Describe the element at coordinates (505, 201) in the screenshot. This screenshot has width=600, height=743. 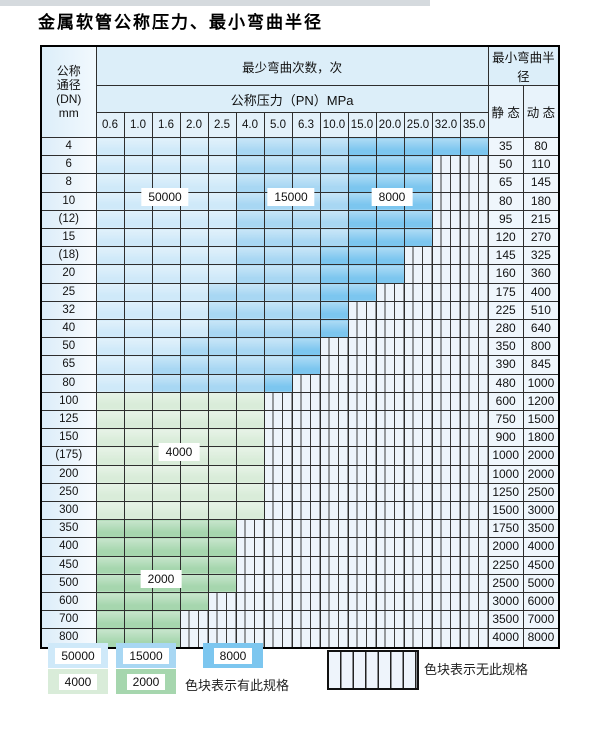
I see `static-radius-cell: 80` at that location.